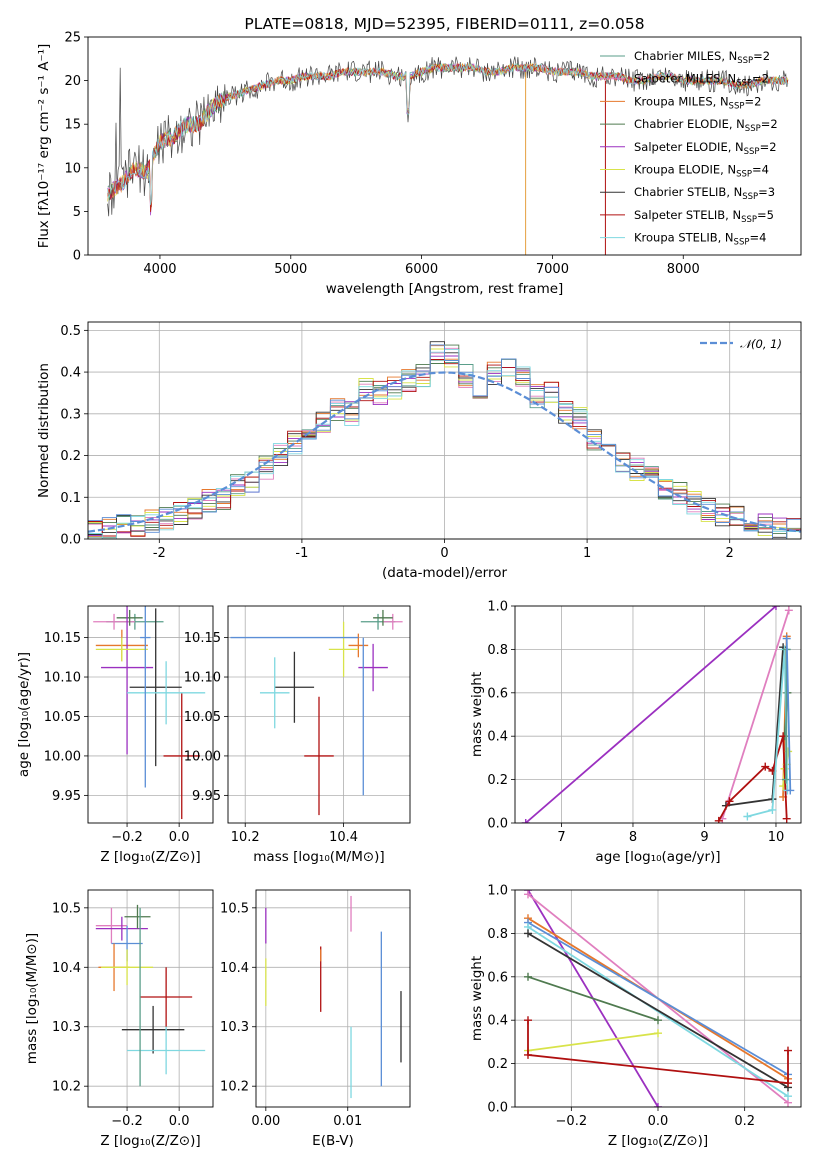 The image size is (819, 1170). Describe the element at coordinates (72, 81) in the screenshot. I see `y-tick-label: 20` at that location.